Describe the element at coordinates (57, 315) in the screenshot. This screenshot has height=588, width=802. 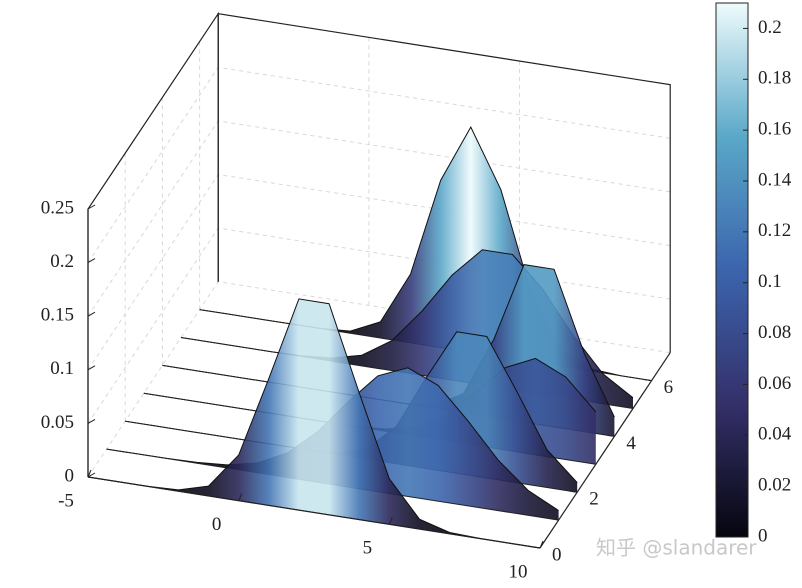
I see `z-tick-label: 0.15` at that location.